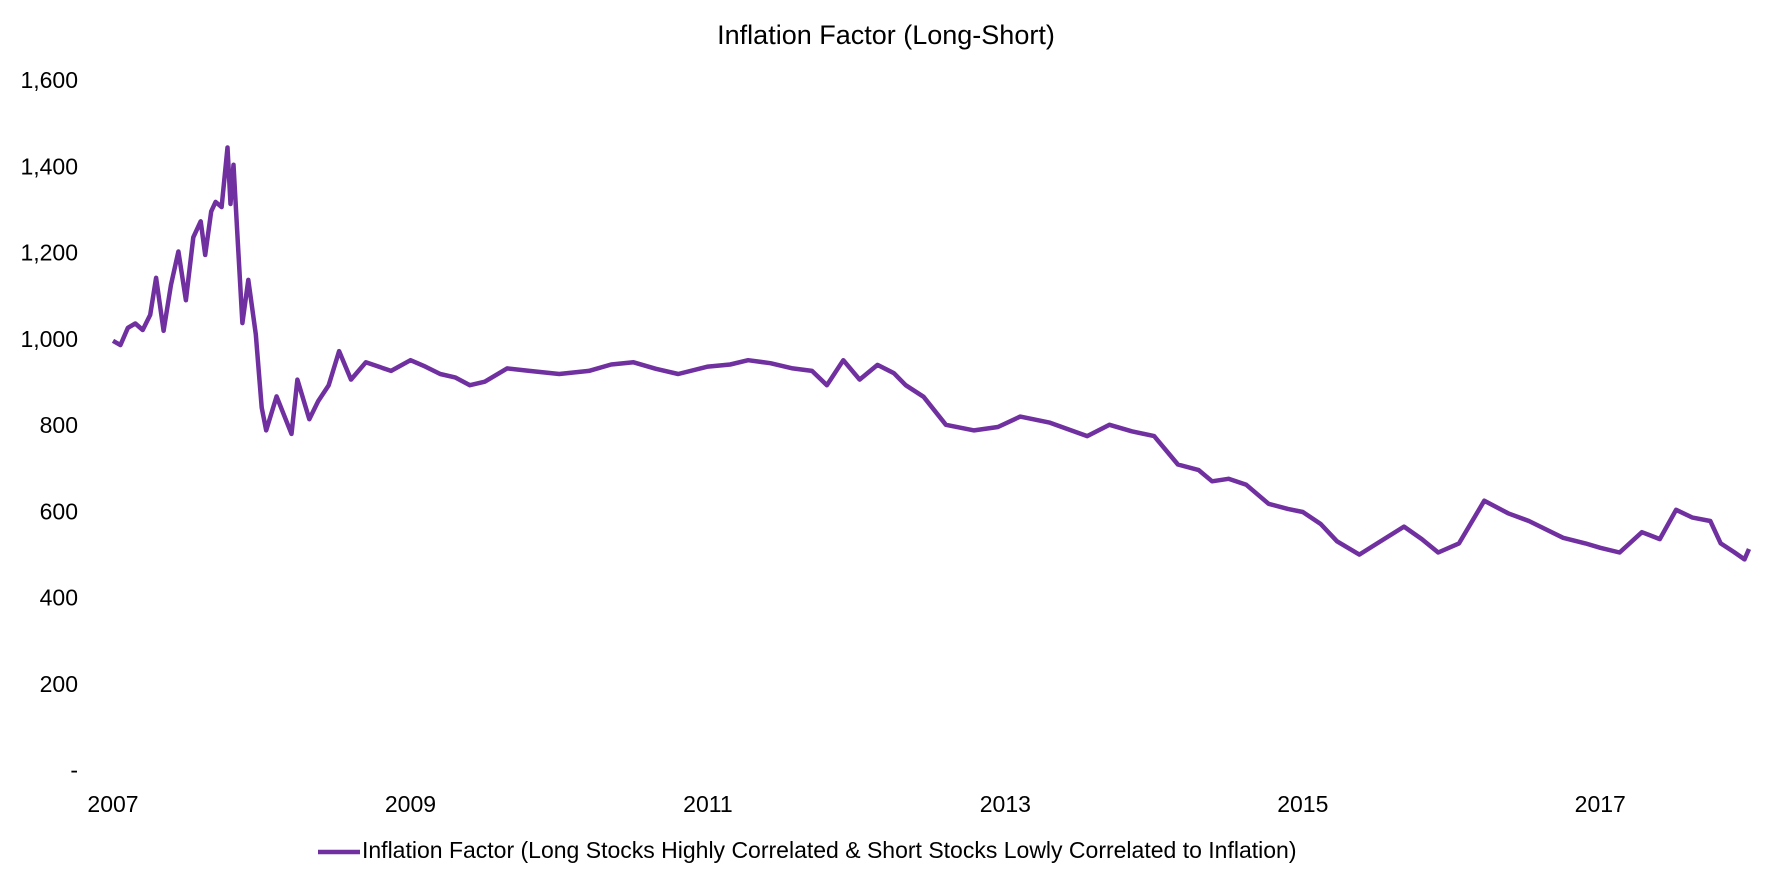 The width and height of the screenshot is (1772, 886). I want to click on y-tick-label: 200, so click(59, 684).